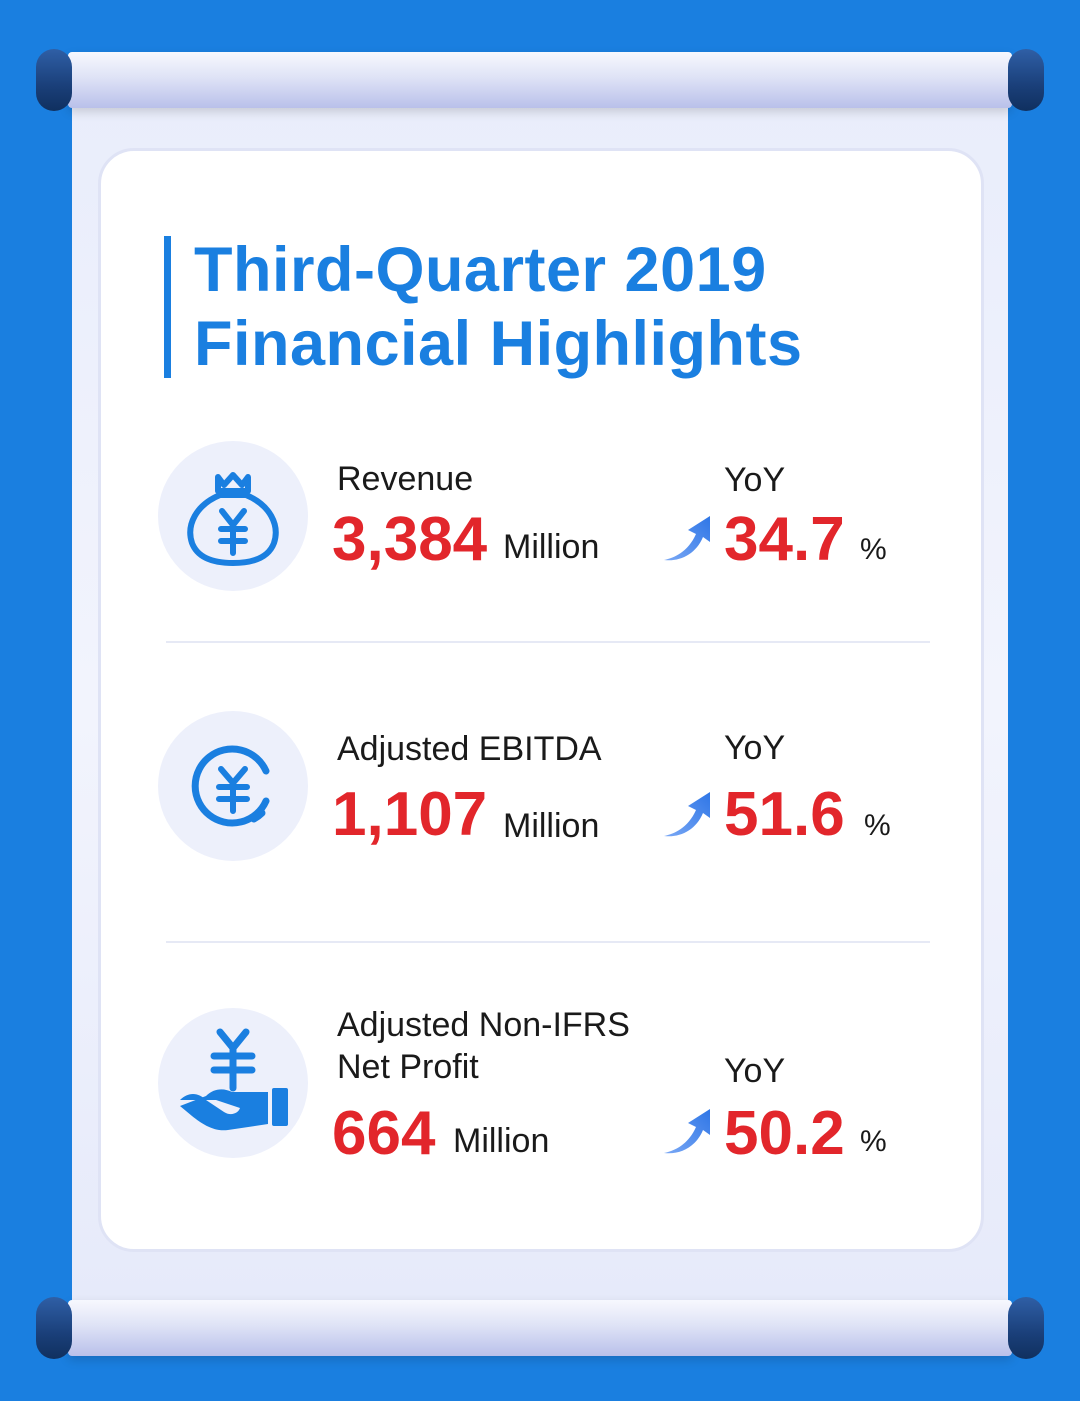 This screenshot has width=1080, height=1401. What do you see at coordinates (233, 516) in the screenshot?
I see `money-bag-icon` at bounding box center [233, 516].